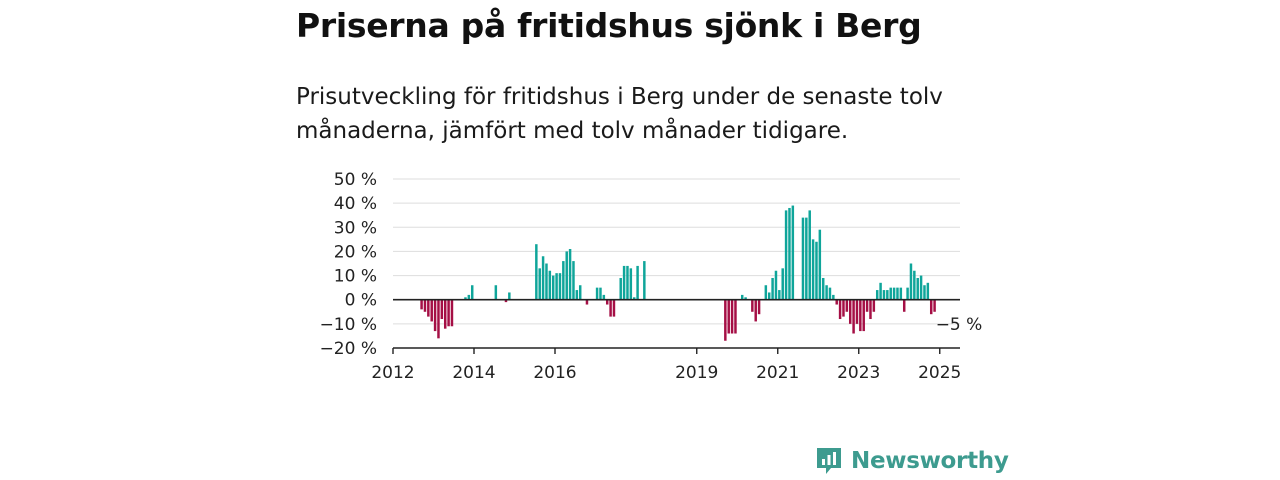 This screenshot has height=480, width=1280. What do you see at coordinates (959, 325) in the screenshot?
I see `end-value-label: −5 %` at bounding box center [959, 325].